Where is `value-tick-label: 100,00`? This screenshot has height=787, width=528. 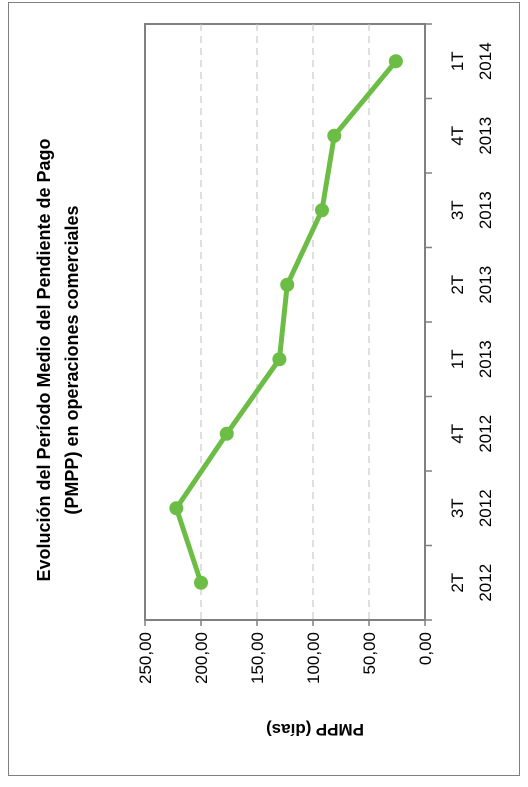 value-tick-label: 100,00 is located at coordinates (313, 658).